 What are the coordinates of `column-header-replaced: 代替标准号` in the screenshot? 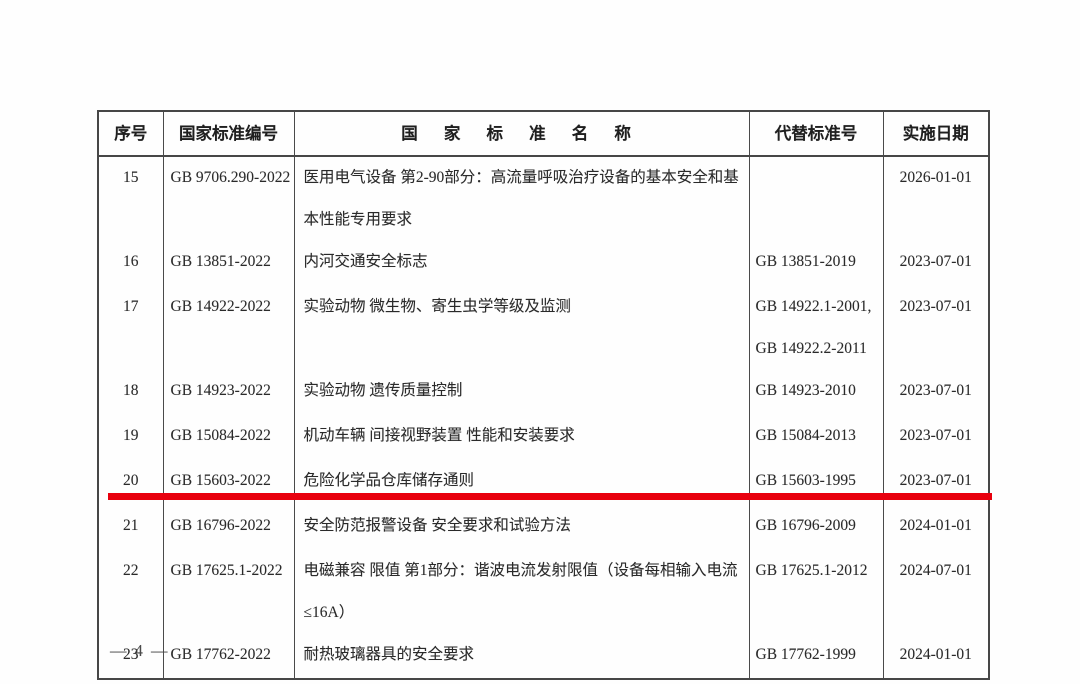 It's located at (816, 134).